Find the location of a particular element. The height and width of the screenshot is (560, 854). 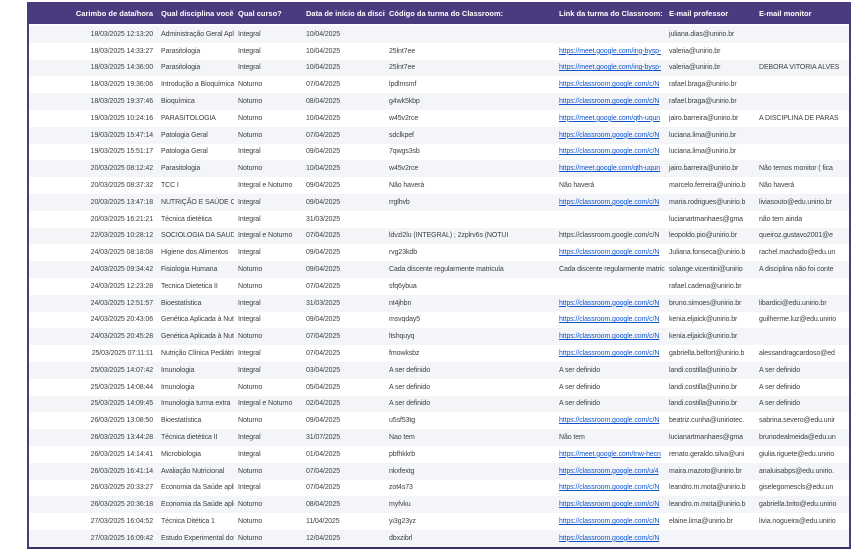

class-link-cell: A ser definido is located at coordinates (610, 370).